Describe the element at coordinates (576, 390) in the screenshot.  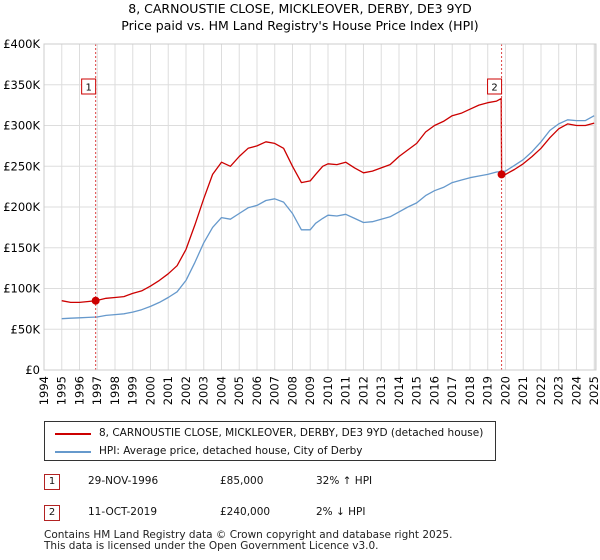
I see `x-tick-label: 2024` at that location.